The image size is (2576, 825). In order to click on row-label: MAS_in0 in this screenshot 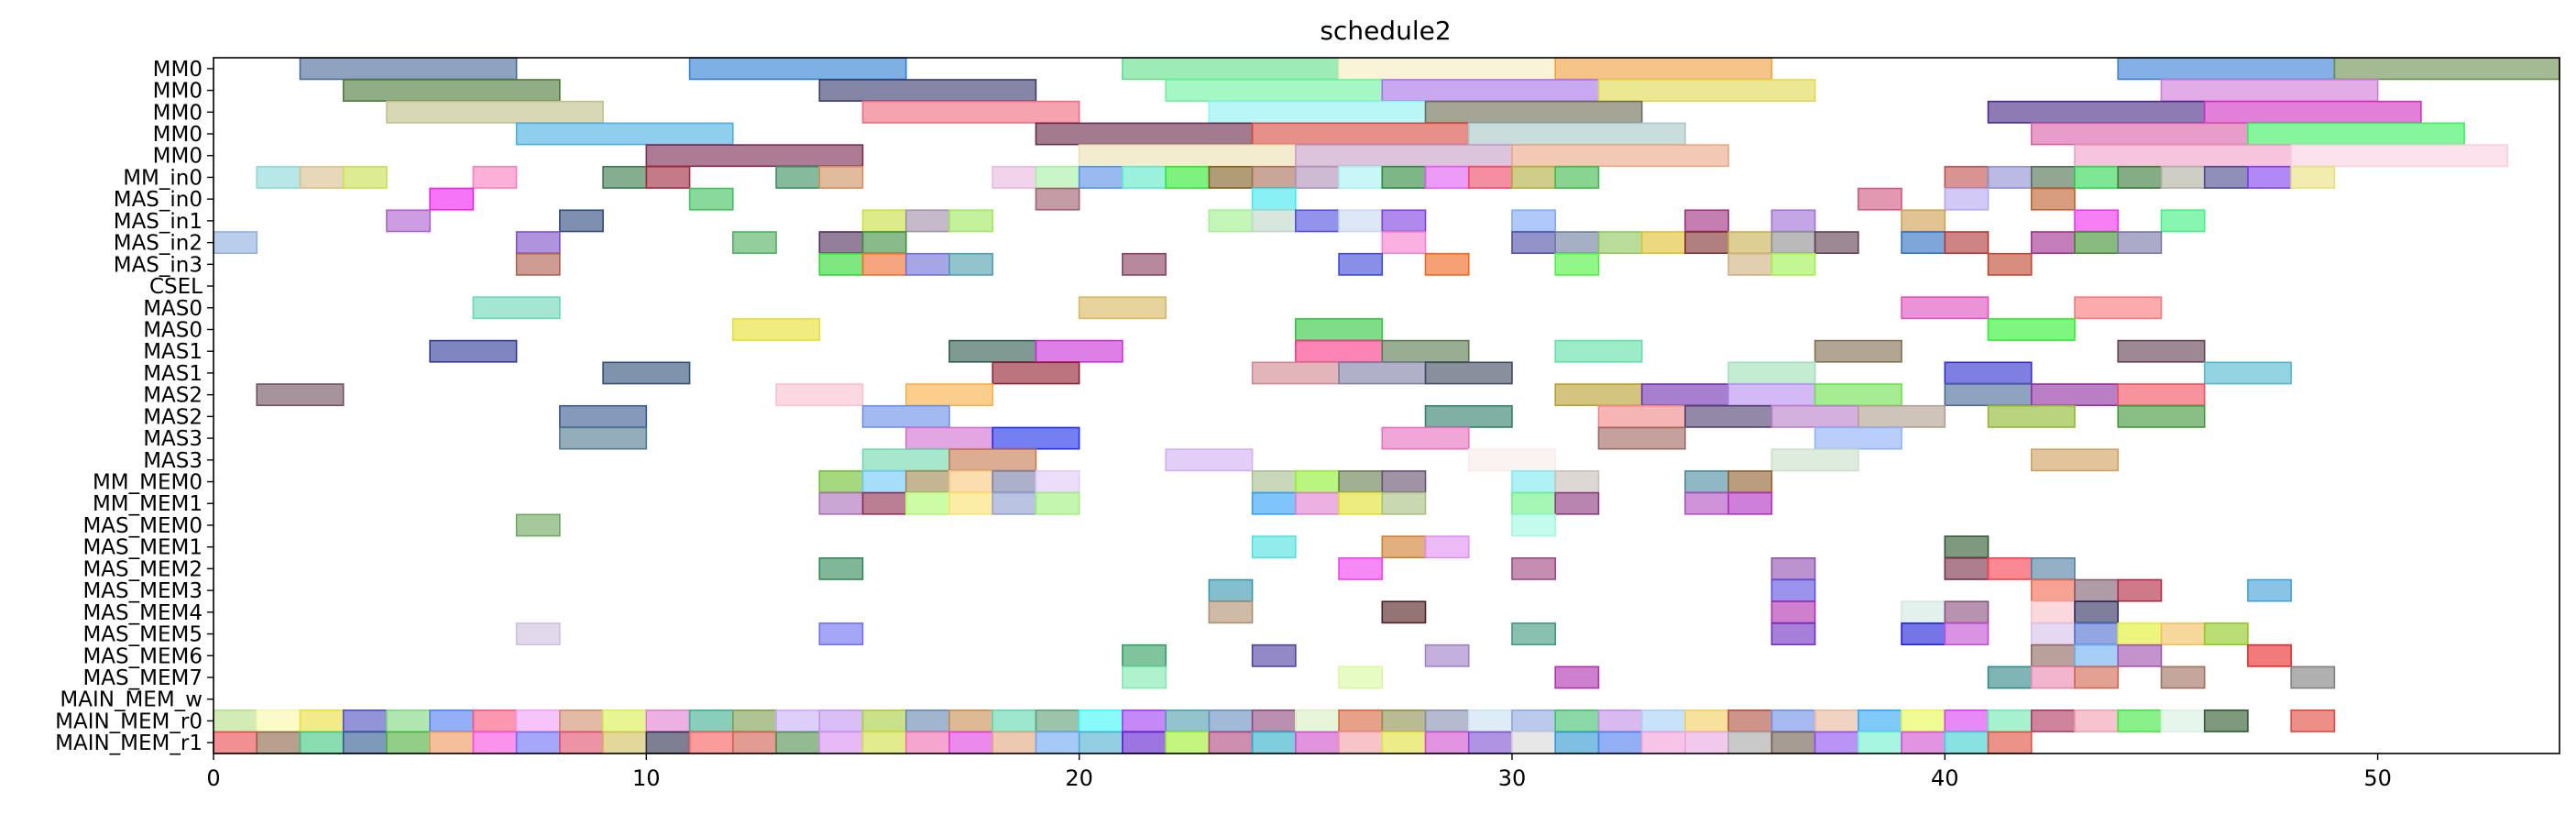, I will do `click(158, 200)`.